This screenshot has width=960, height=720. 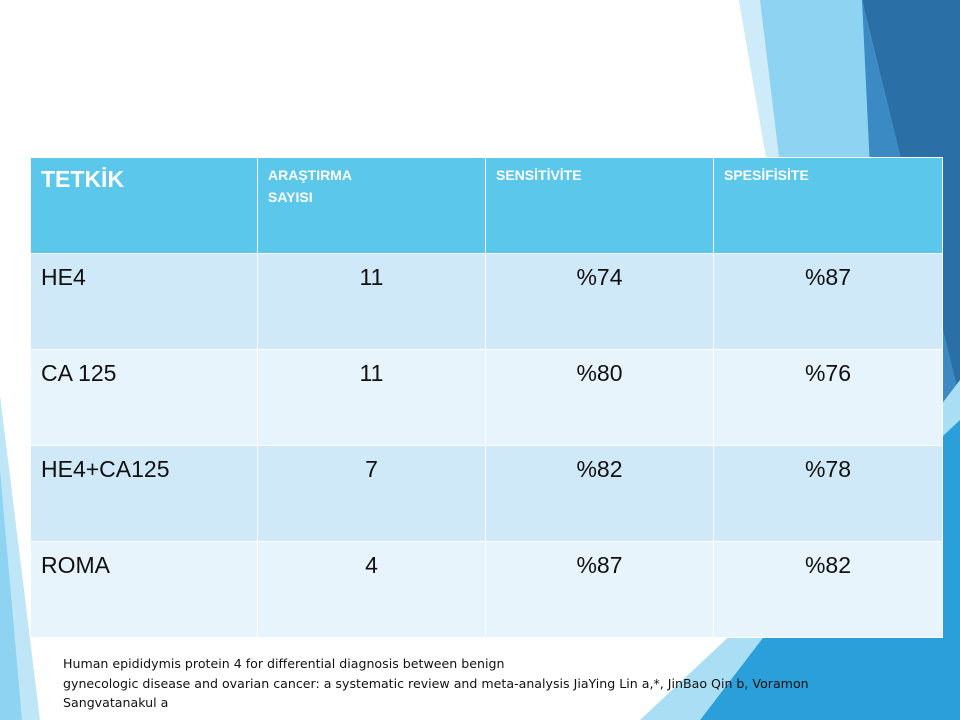 What do you see at coordinates (828, 493) in the screenshot?
I see `cell-specificity: %78` at bounding box center [828, 493].